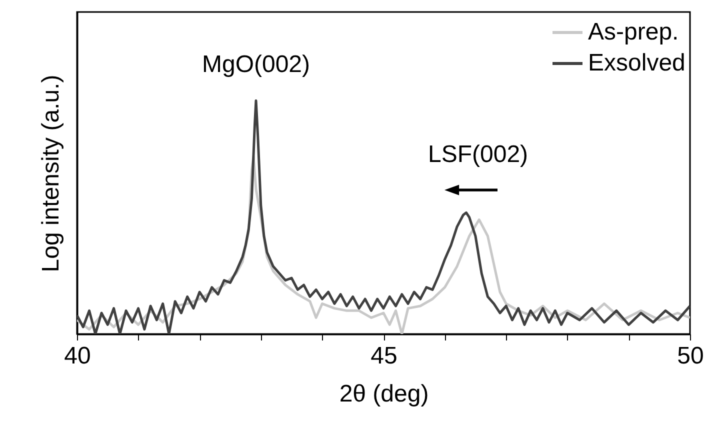  Describe the element at coordinates (256, 64) in the screenshot. I see `text: MgO(002)` at that location.